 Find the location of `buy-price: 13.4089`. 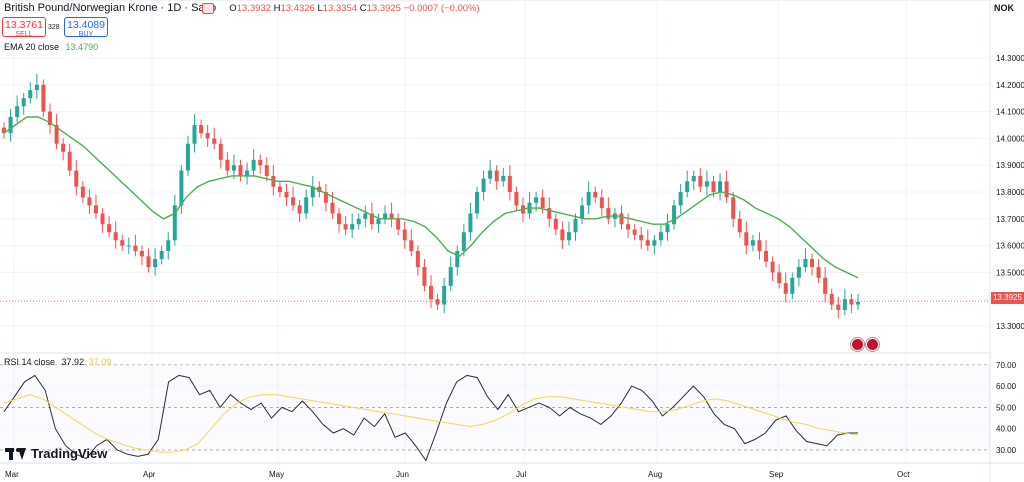

buy-price: 13.4089 is located at coordinates (86, 25).